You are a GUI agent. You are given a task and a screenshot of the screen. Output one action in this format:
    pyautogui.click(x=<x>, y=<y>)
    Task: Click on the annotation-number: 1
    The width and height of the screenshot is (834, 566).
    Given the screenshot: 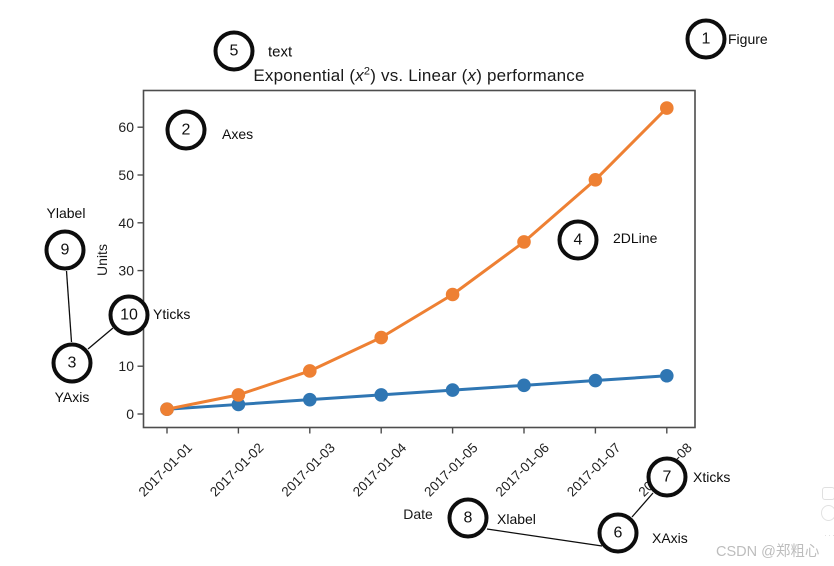 What is the action you would take?
    pyautogui.click(x=706, y=38)
    